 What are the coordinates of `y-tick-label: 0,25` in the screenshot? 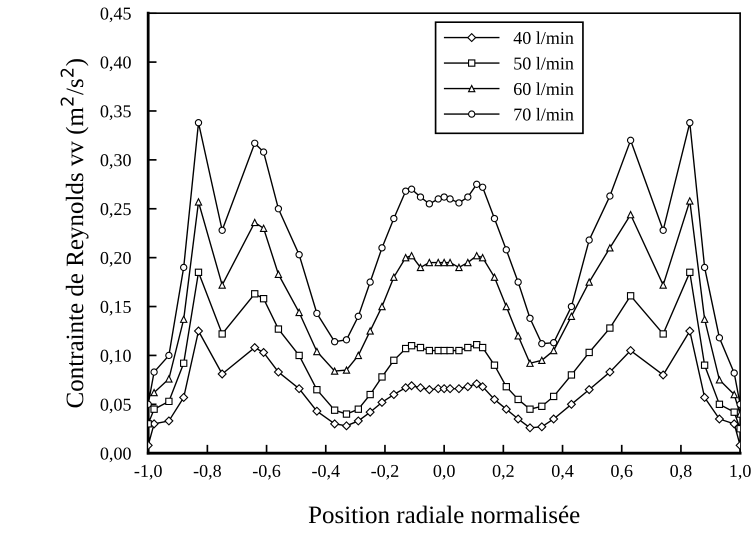 It's located at (115, 210).